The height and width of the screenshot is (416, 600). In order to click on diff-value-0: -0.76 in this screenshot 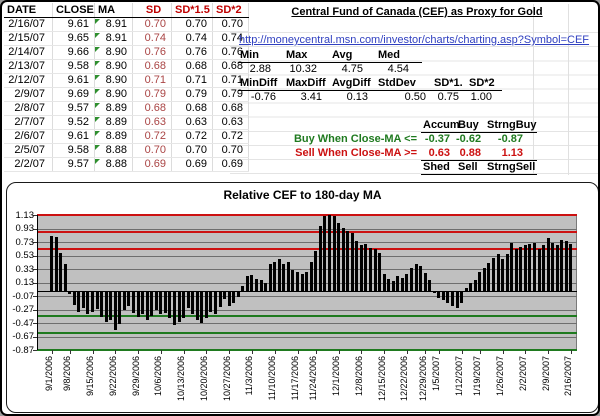, I will do `click(263, 97)`.